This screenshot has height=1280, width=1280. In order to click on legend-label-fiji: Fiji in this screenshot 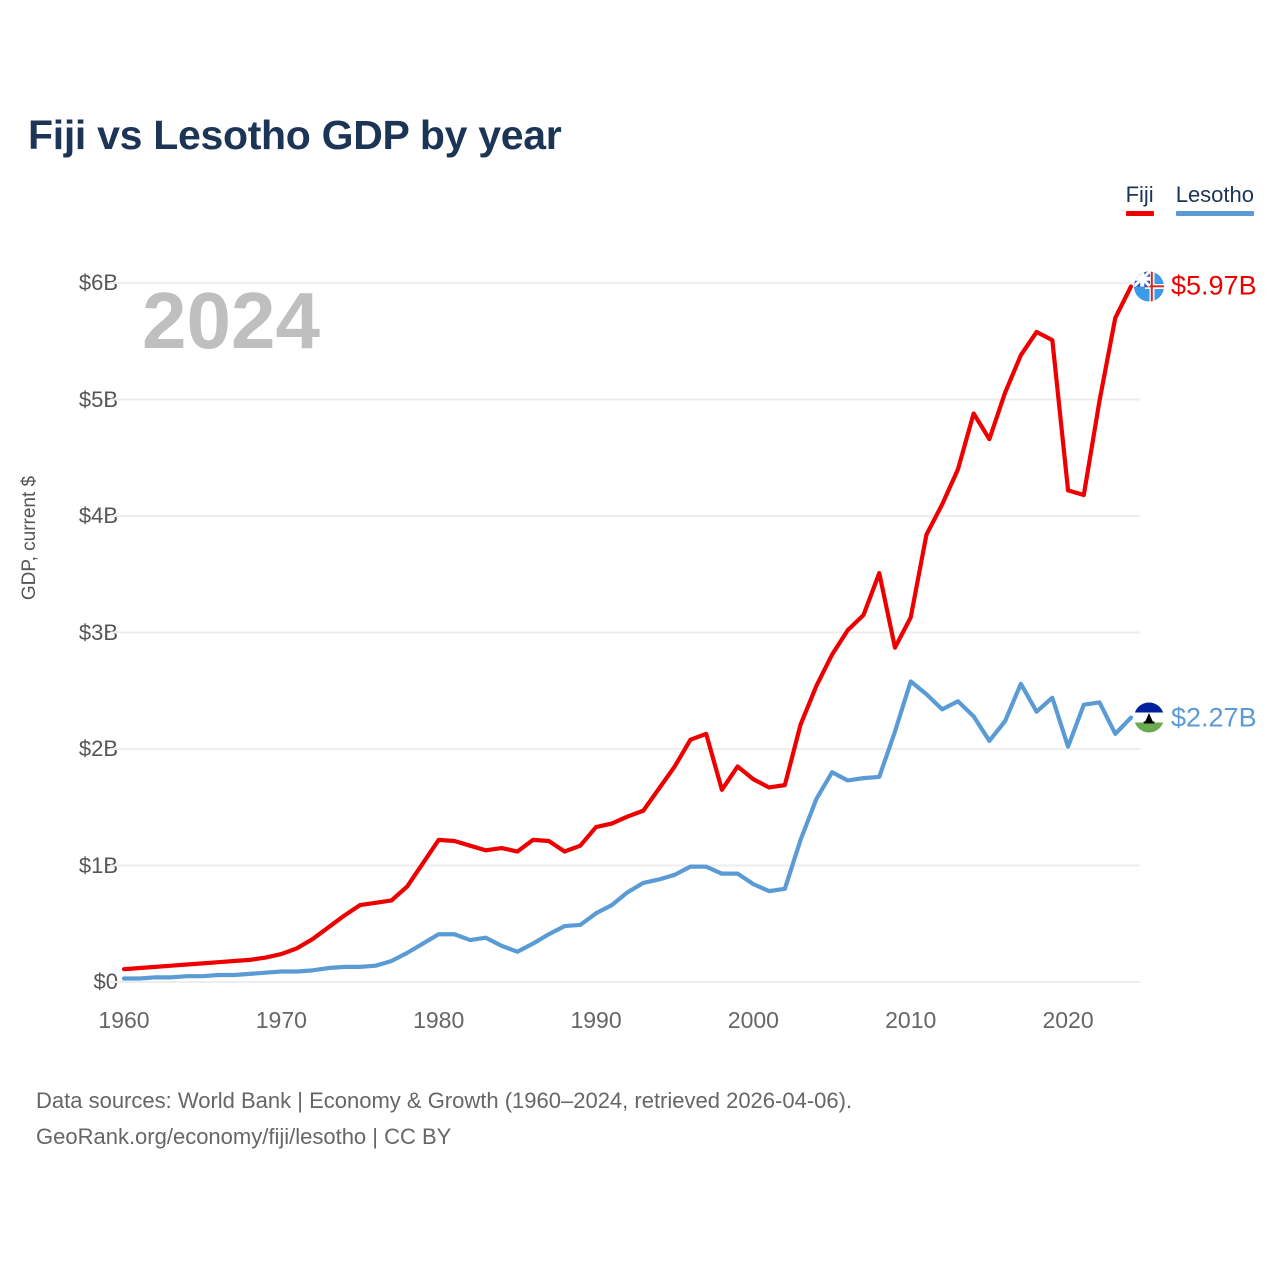, I will do `click(1139, 194)`.